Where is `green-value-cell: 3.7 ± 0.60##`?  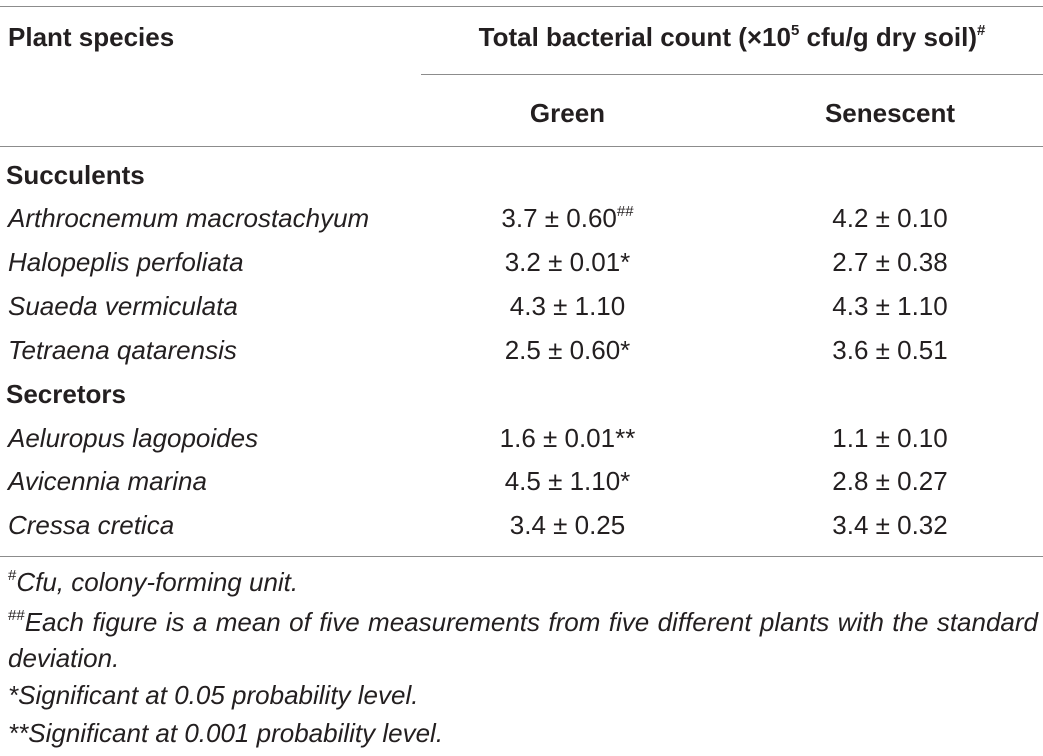
green-value-cell: 3.7 ± 0.60## is located at coordinates (567, 218).